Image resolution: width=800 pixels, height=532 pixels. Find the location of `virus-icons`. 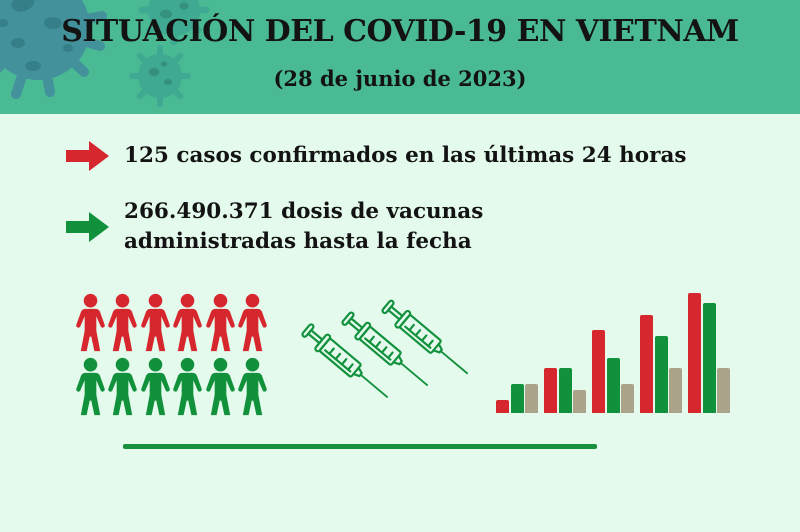

virus-icons is located at coordinates (105, 53).